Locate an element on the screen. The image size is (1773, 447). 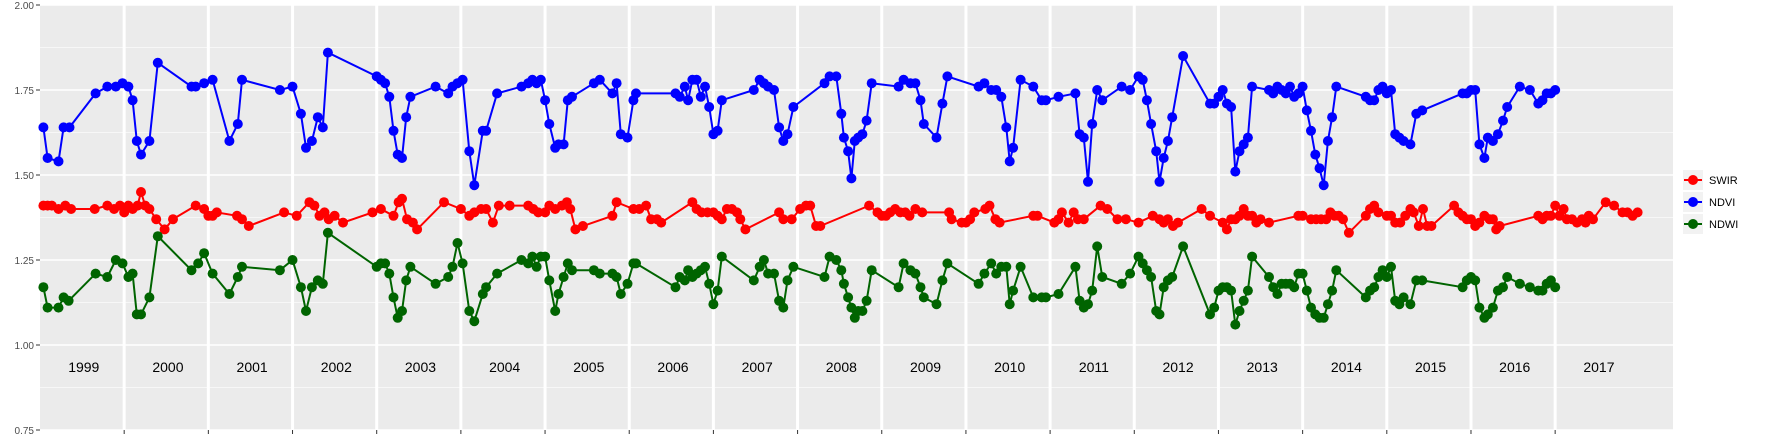
legend-item: SWIR is located at coordinates (1710, 180).